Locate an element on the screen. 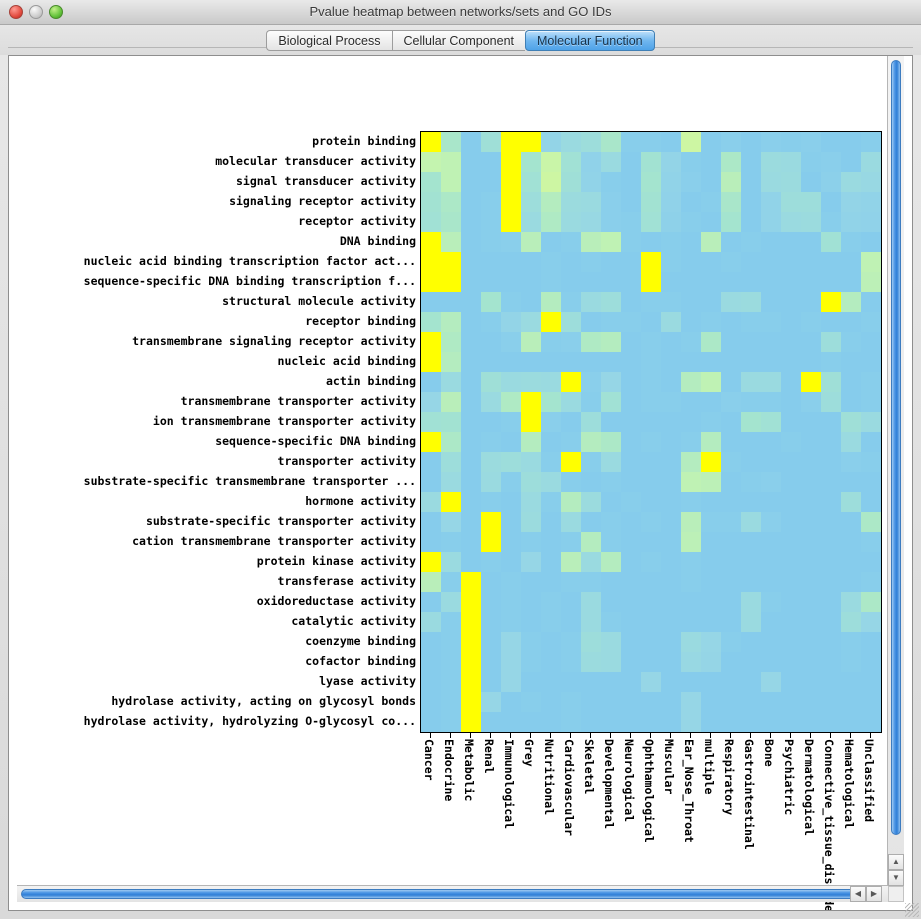  horizontal-scrollbar is located at coordinates (452, 893).